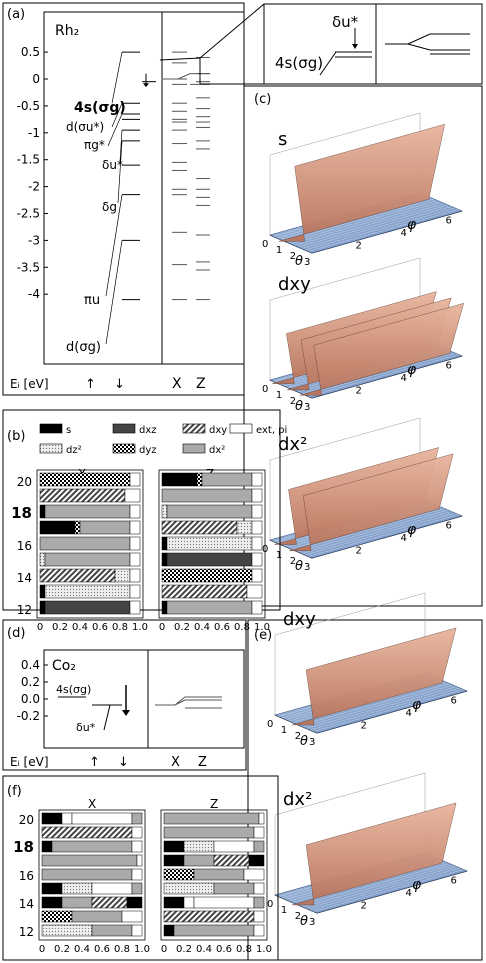 The height and width of the screenshot is (963, 486). Describe the element at coordinates (404, 233) in the screenshot. I see `phi-tick: 4` at that location.